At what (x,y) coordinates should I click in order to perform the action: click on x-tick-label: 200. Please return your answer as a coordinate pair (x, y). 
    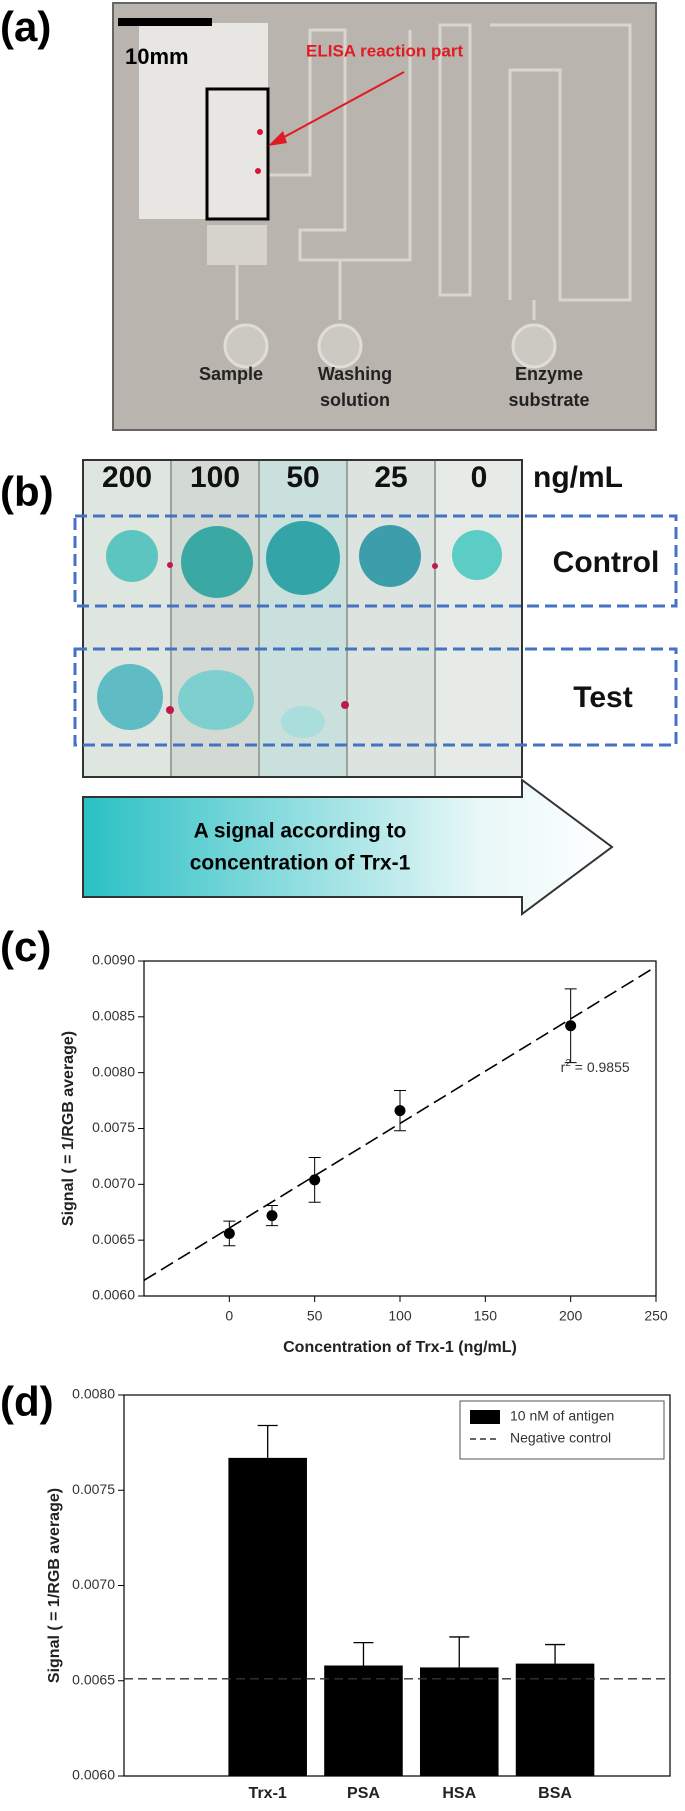
    Looking at the image, I should click on (571, 1316).